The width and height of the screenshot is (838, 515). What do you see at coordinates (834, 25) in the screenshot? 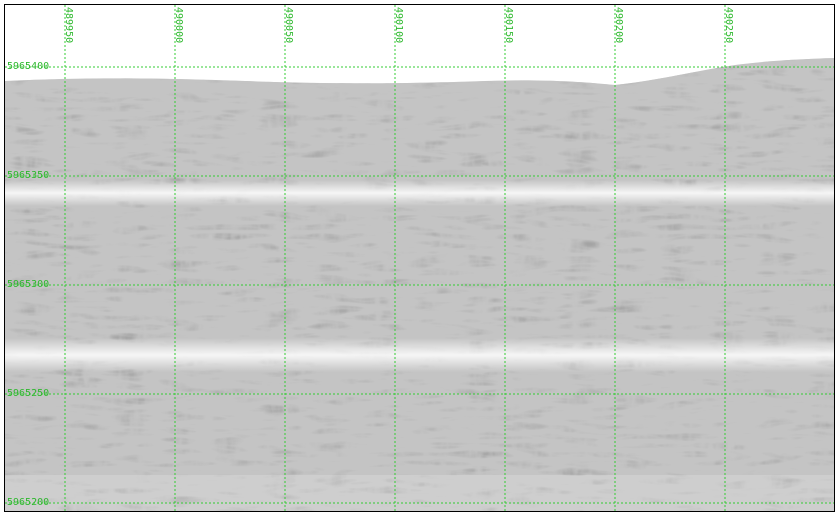
I see `easting-label: 490300` at bounding box center [834, 25].